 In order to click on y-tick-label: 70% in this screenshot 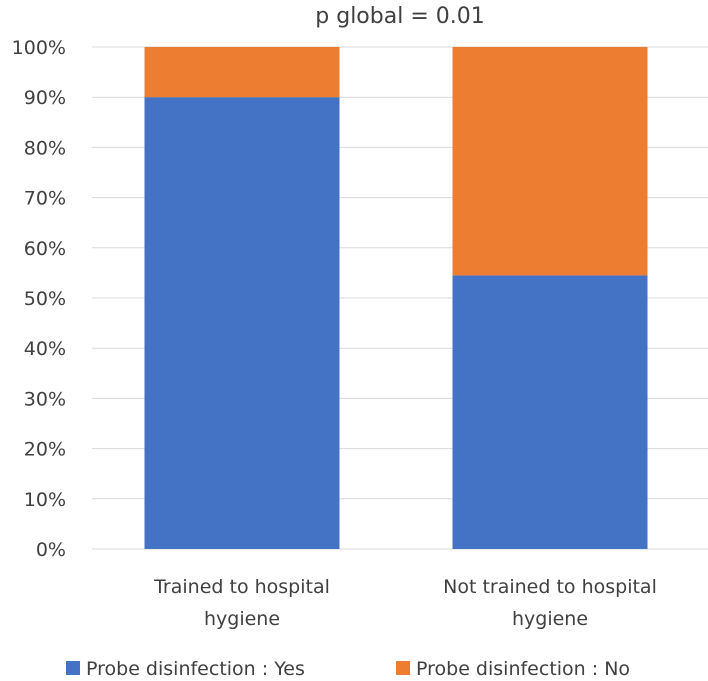, I will do `click(45, 199)`.